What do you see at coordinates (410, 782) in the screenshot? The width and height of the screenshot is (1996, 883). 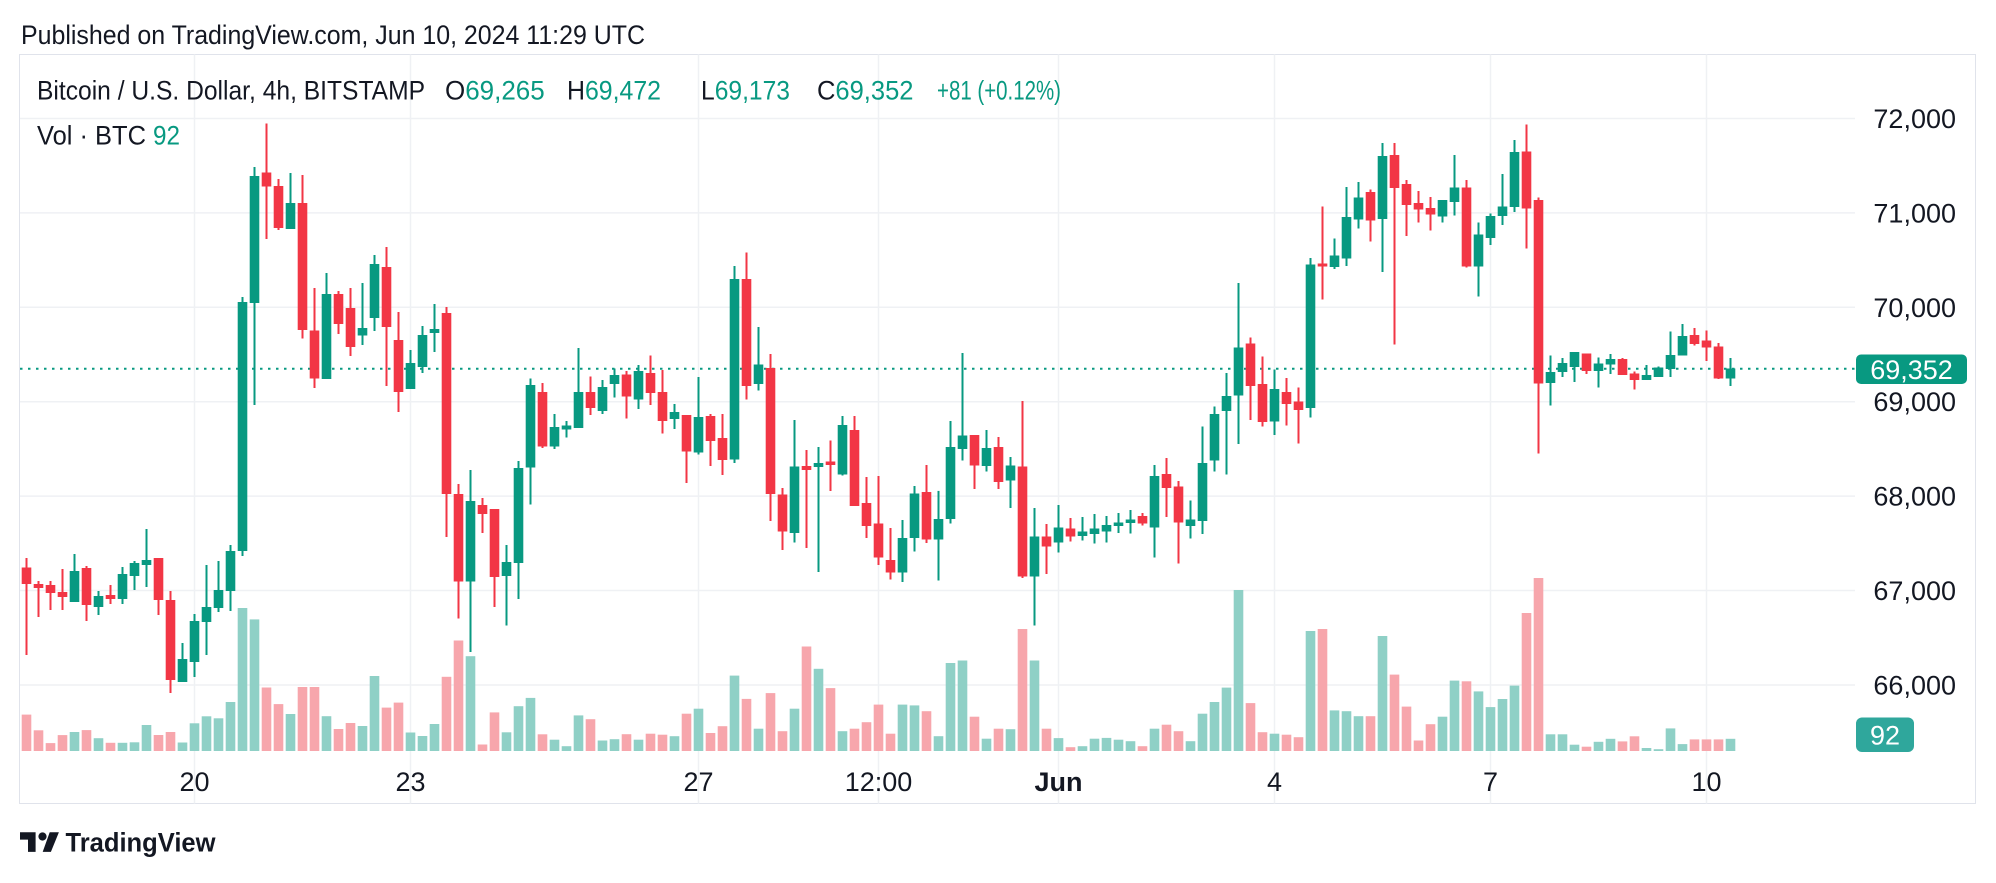 I see `svg-text: 23` at bounding box center [410, 782].